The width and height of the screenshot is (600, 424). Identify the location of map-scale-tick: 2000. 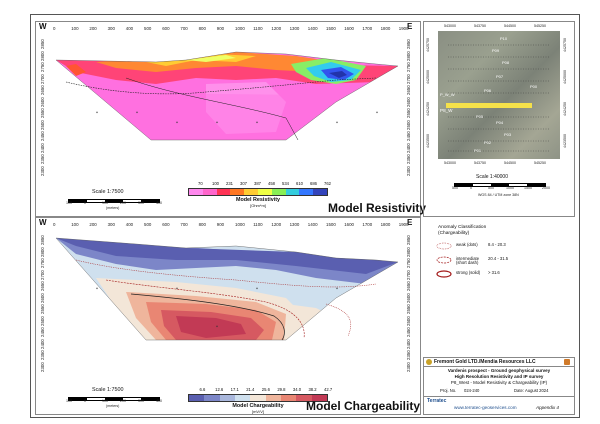
(546, 188).